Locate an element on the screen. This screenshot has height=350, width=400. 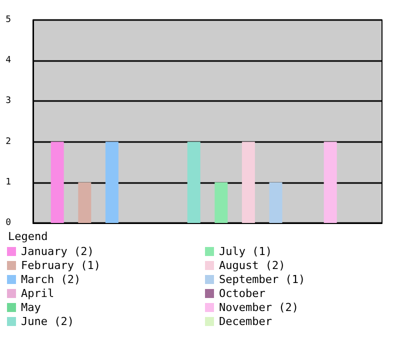
y-tick-label: 1 is located at coordinates (8, 182).